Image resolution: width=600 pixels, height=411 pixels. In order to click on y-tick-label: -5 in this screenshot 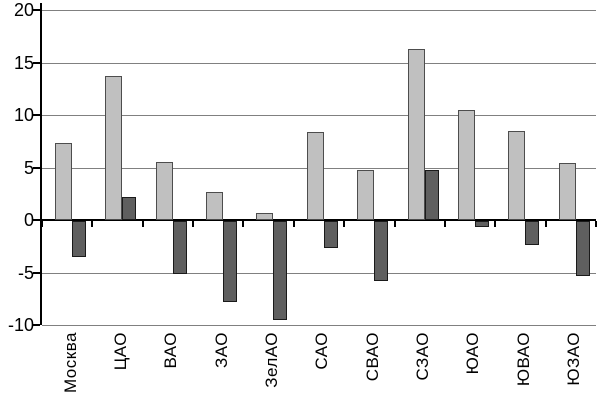, I will do `click(25, 272)`.